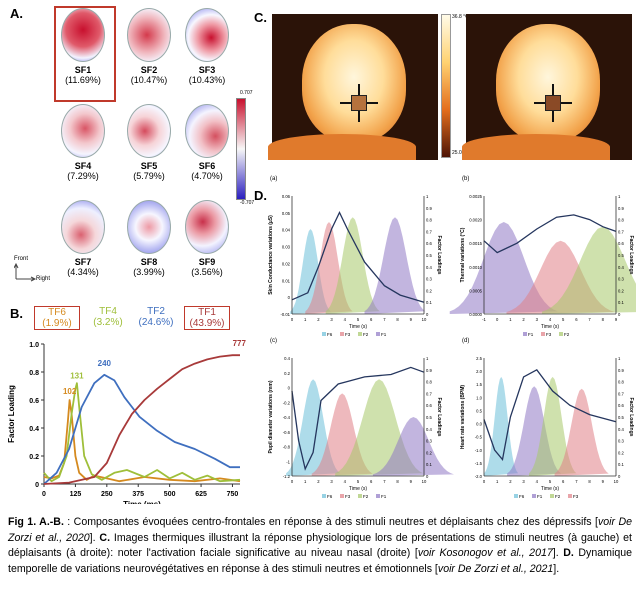 Image resolution: width=640 pixels, height=611 pixels. What do you see at coordinates (16, 13) in the screenshot?
I see `panel-a-letter: A.` at bounding box center [16, 13].